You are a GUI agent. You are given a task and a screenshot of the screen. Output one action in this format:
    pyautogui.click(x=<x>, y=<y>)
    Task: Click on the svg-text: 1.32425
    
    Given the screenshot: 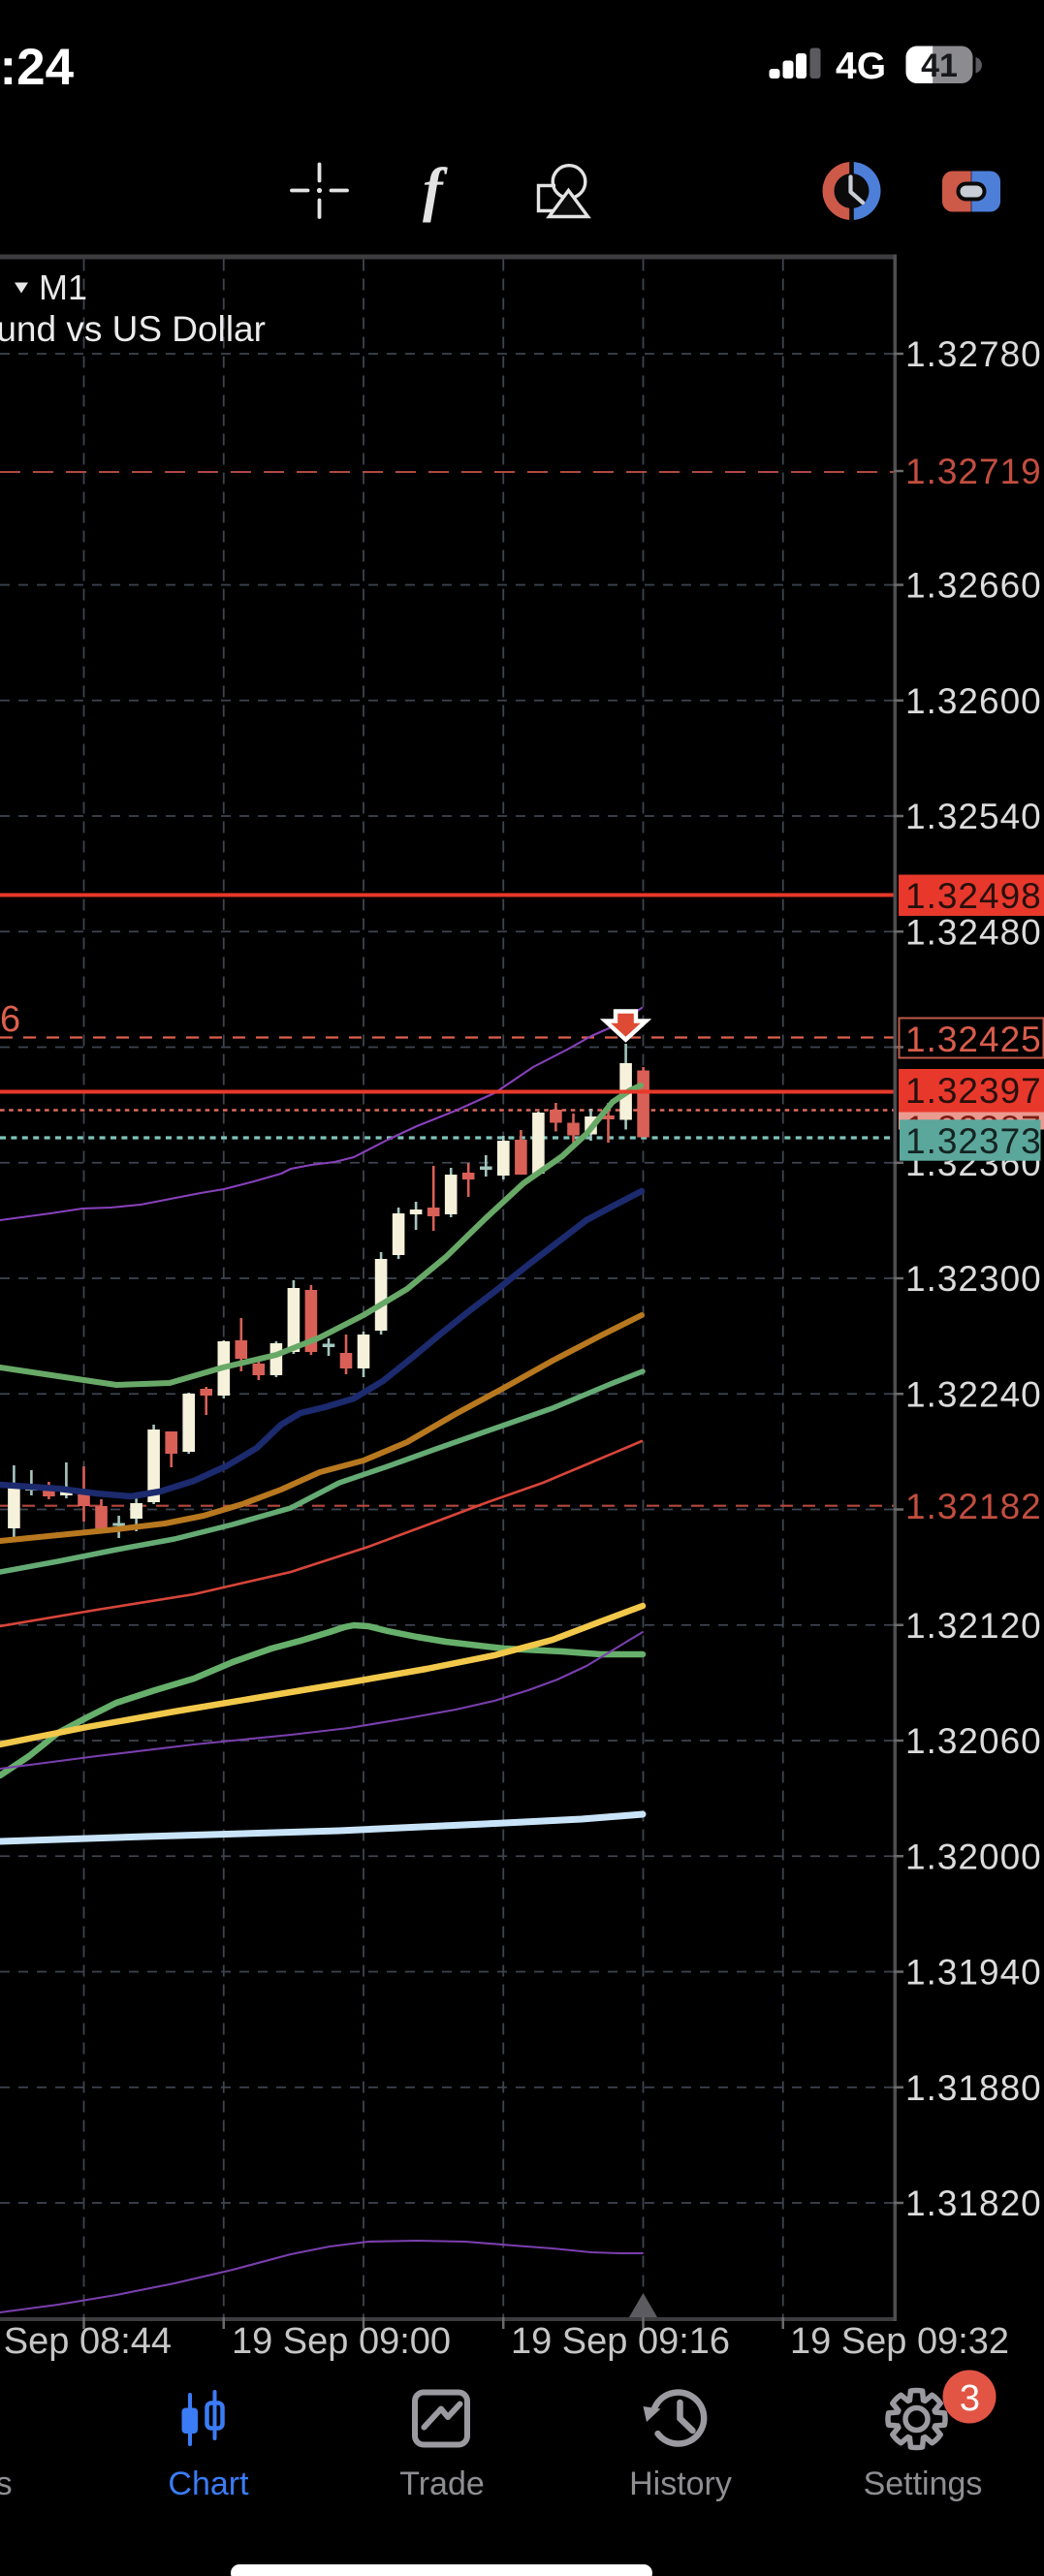 What is the action you would take?
    pyautogui.click(x=973, y=1039)
    